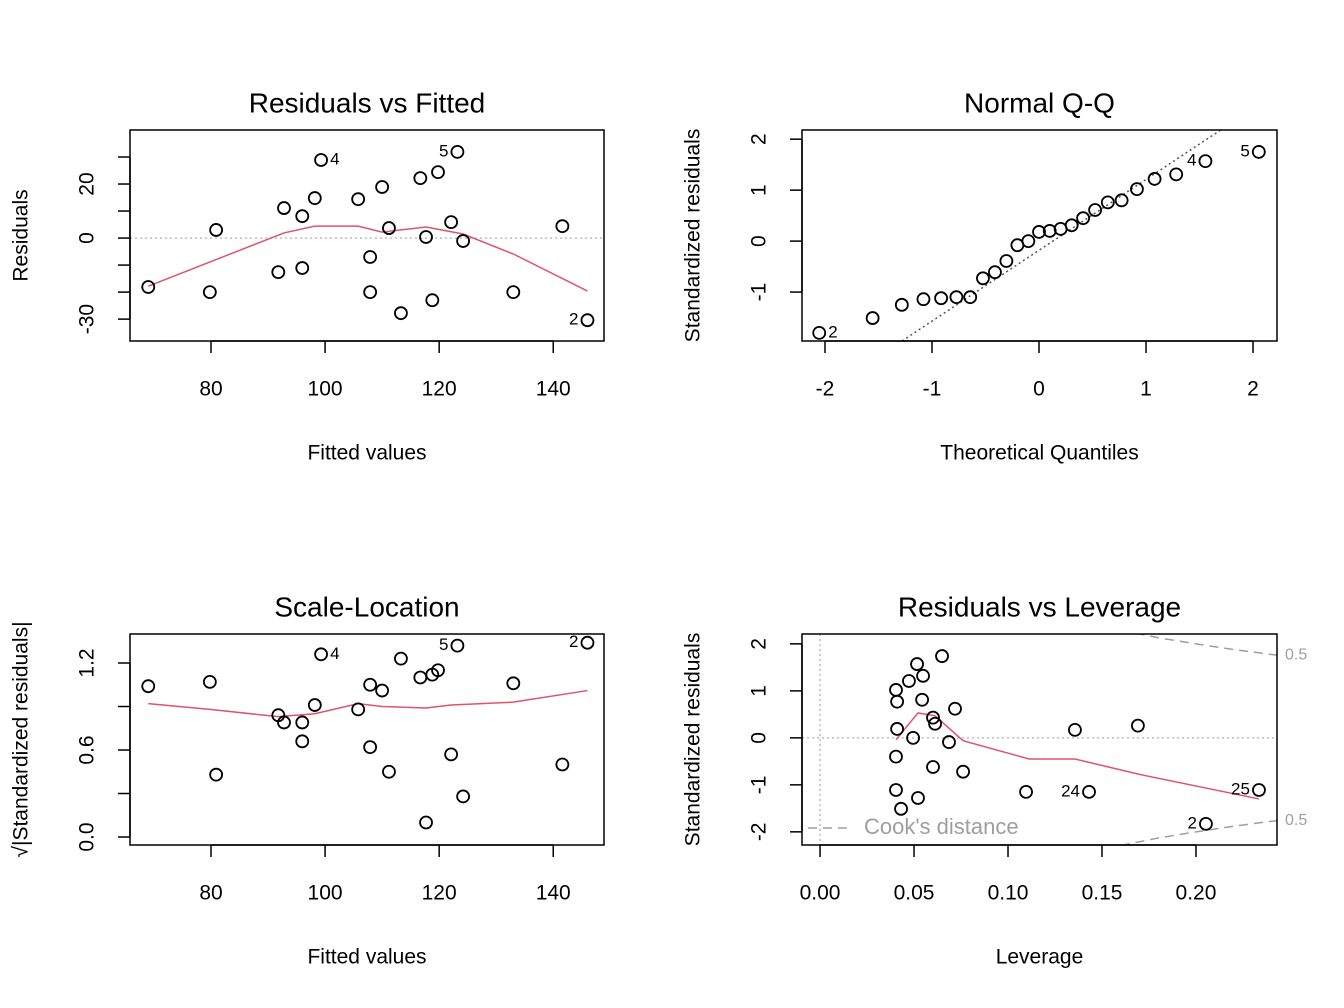 The image size is (1344, 1008). I want to click on point-label: 24, so click(1070, 790).